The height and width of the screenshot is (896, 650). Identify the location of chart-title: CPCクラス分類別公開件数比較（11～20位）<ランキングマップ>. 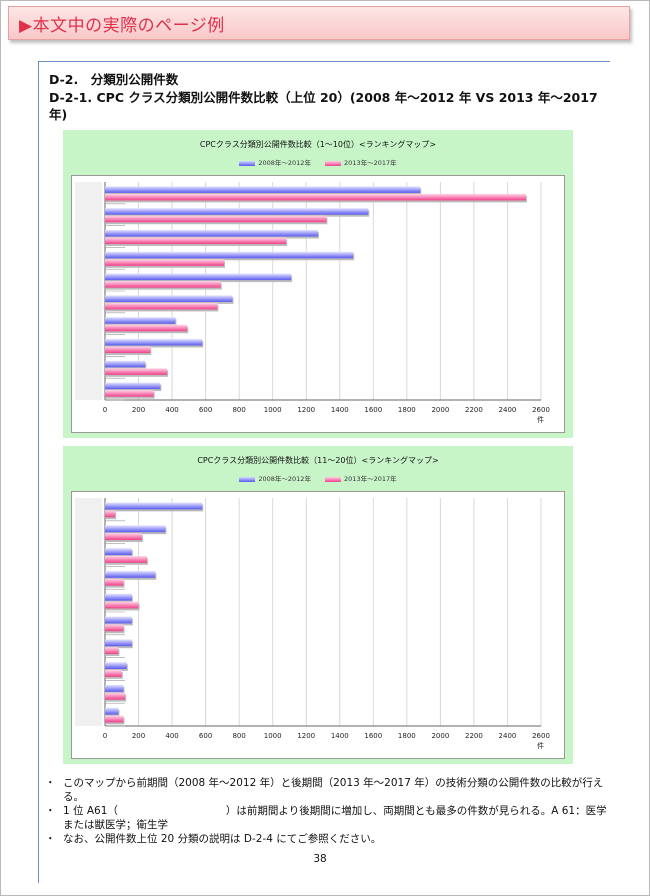
(318, 460).